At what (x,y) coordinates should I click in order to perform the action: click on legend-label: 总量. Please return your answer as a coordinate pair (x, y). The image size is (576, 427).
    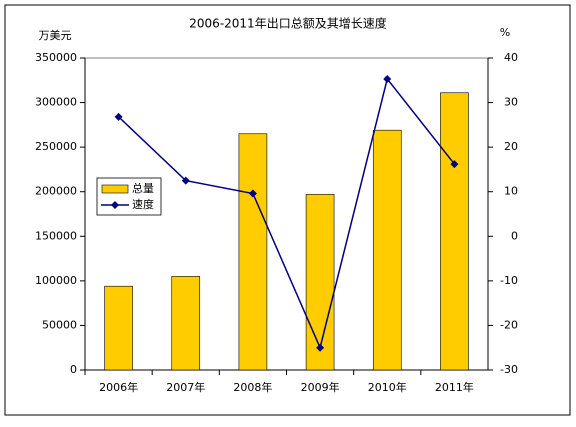
    Looking at the image, I should click on (143, 188).